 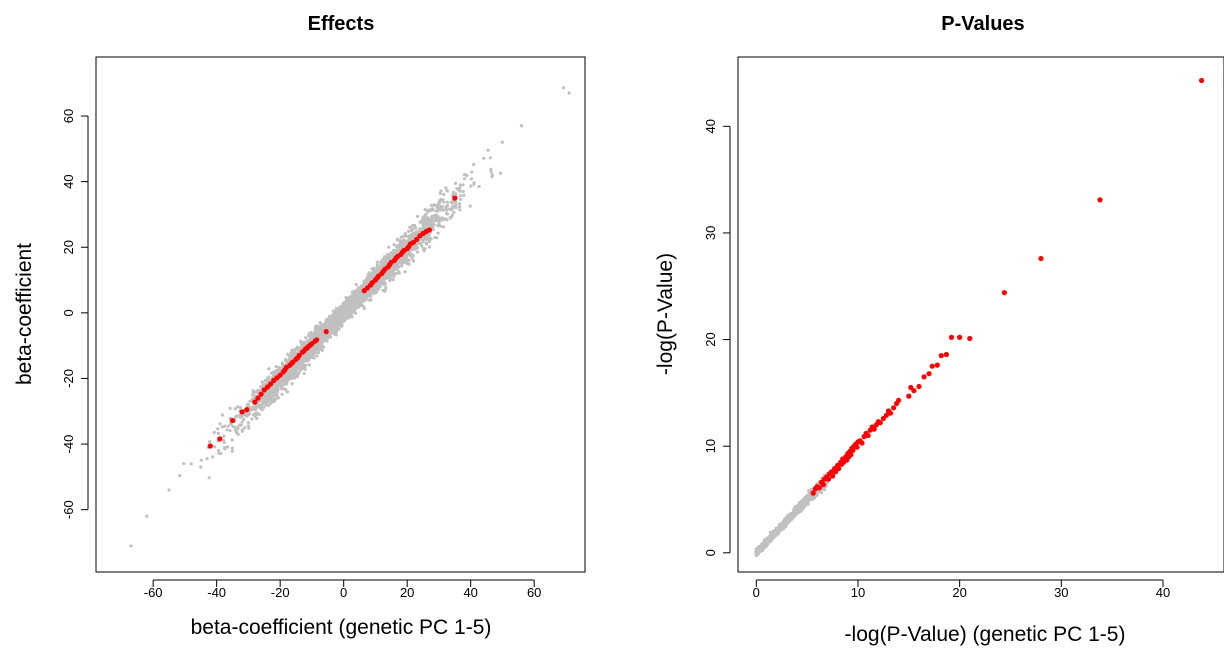 I want to click on effects-x-tick-label: 40, so click(x=470, y=592).